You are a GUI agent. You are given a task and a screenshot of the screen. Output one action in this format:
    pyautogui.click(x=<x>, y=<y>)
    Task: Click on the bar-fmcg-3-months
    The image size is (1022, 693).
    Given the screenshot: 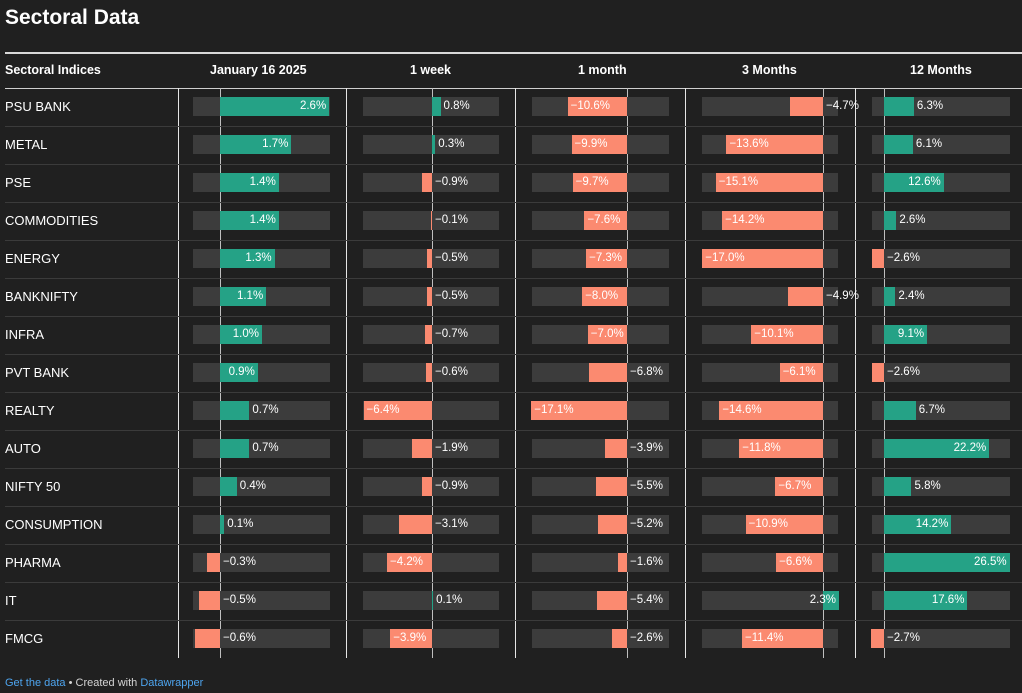 What is the action you would take?
    pyautogui.click(x=782, y=638)
    